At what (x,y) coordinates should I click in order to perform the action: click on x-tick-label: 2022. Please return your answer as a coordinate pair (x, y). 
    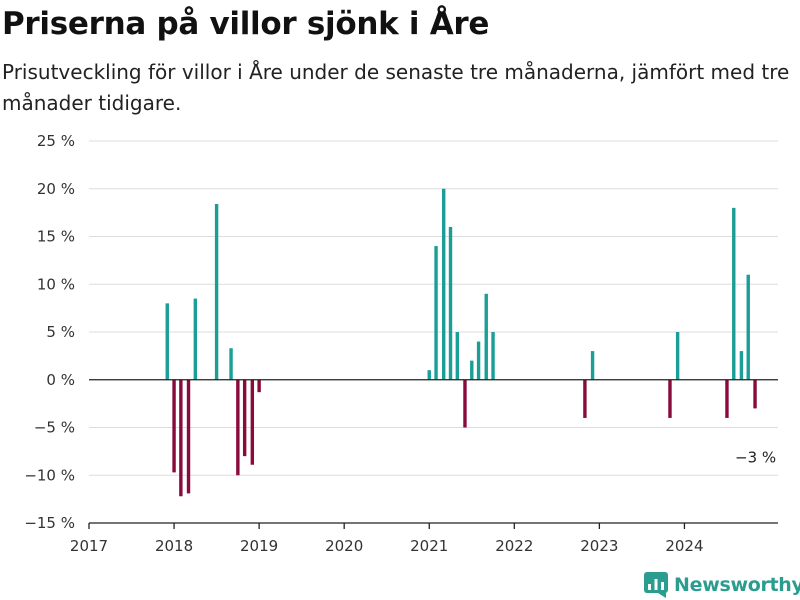
    Looking at the image, I should click on (514, 546).